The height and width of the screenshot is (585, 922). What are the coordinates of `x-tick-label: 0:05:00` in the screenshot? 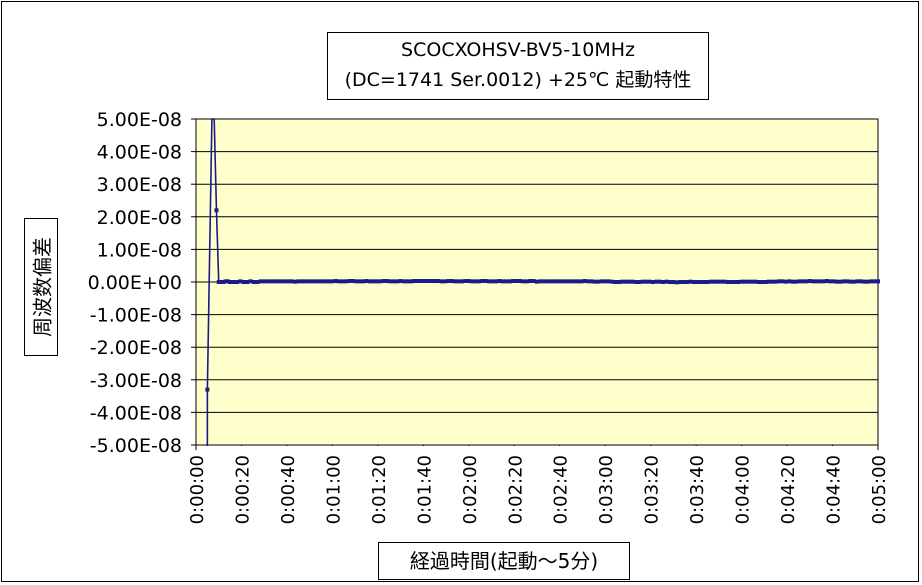 It's located at (879, 489).